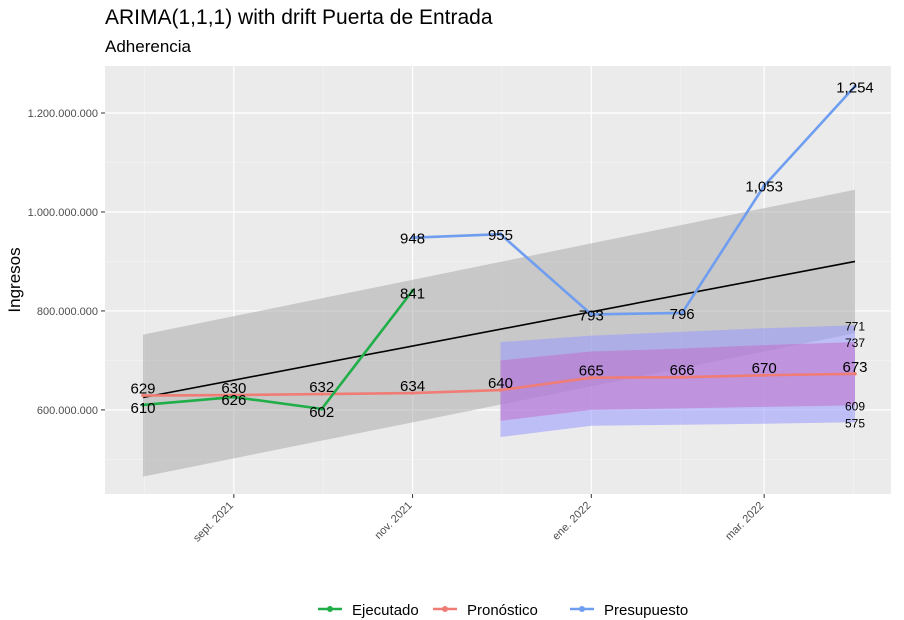 The image size is (904, 620). What do you see at coordinates (233, 400) in the screenshot?
I see `data-label: 626` at bounding box center [233, 400].